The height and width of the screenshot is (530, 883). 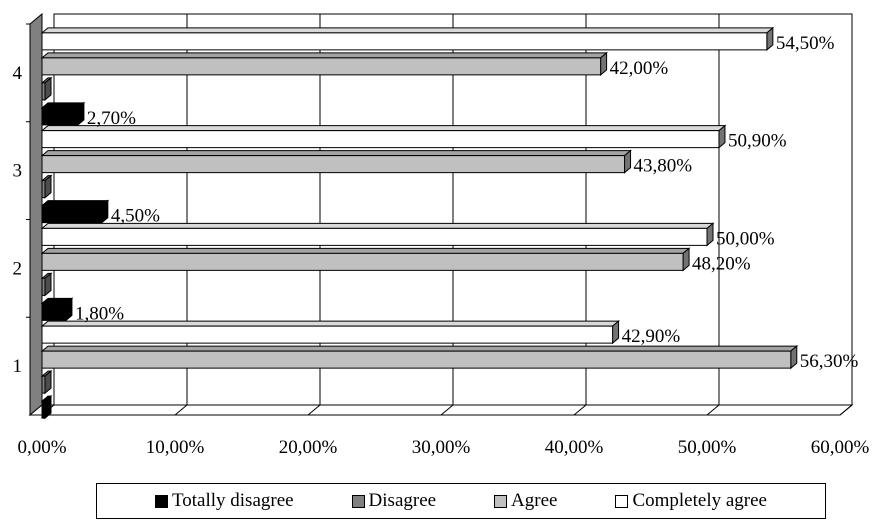 I want to click on y-tick-label: 1, so click(x=18, y=366).